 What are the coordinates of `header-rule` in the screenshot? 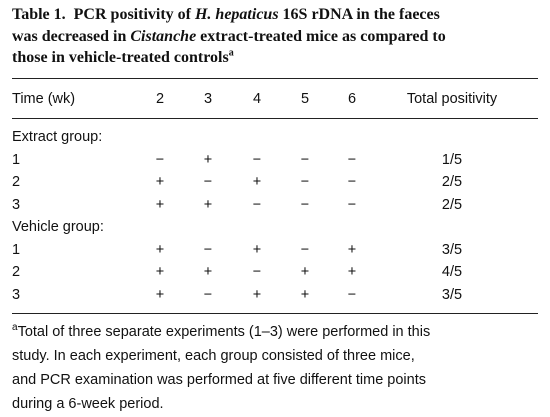 It's located at (275, 118).